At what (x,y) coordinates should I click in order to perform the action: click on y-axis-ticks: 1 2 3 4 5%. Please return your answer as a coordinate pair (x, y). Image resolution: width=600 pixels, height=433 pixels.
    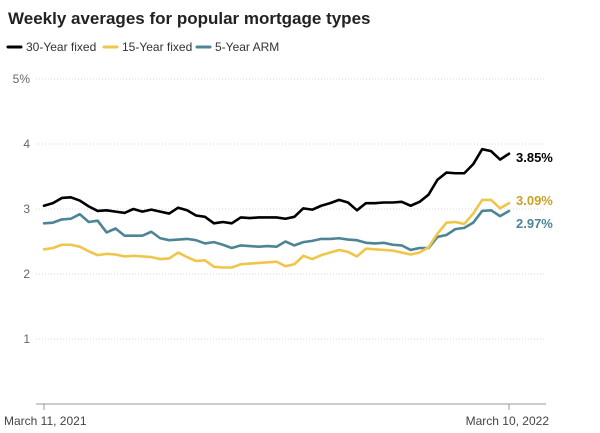
    Looking at the image, I should click on (22, 209).